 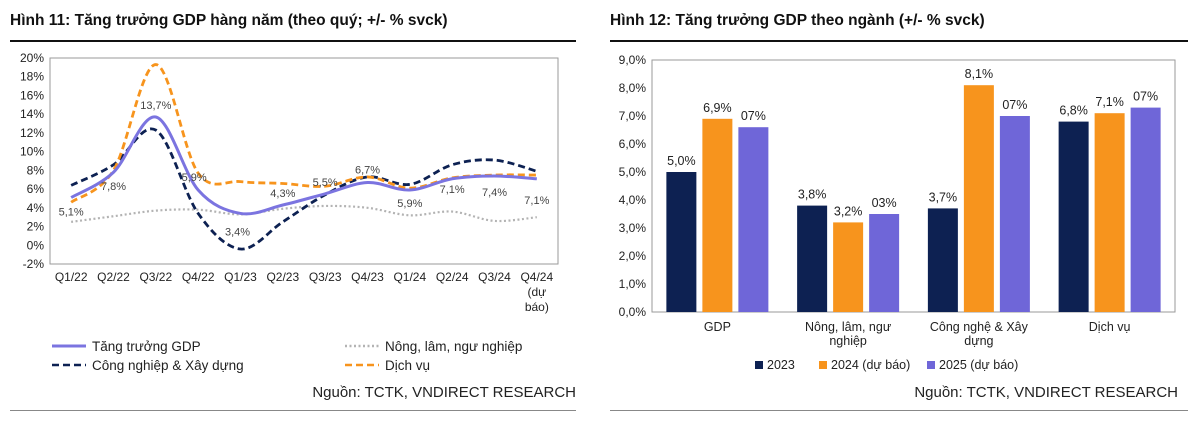 What do you see at coordinates (633, 256) in the screenshot?
I see `y-tick-label: 2,0%` at bounding box center [633, 256].